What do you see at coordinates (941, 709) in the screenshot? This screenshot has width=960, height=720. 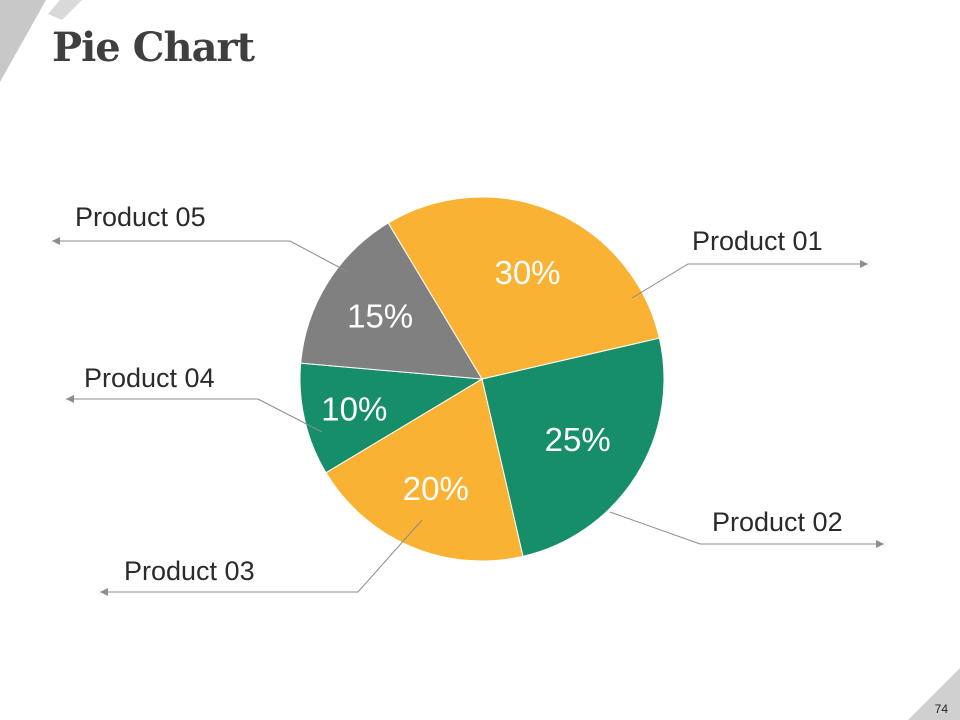 I see `page-number: 74` at bounding box center [941, 709].